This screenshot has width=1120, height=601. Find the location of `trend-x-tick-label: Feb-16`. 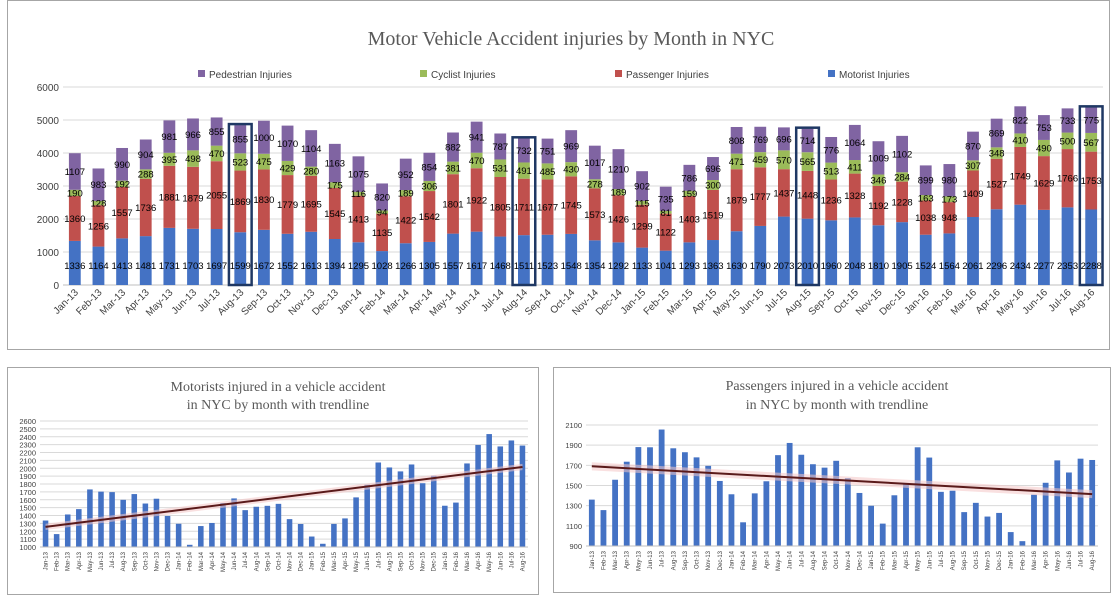

trend-x-tick-label: Feb-16 is located at coordinates (1023, 560).